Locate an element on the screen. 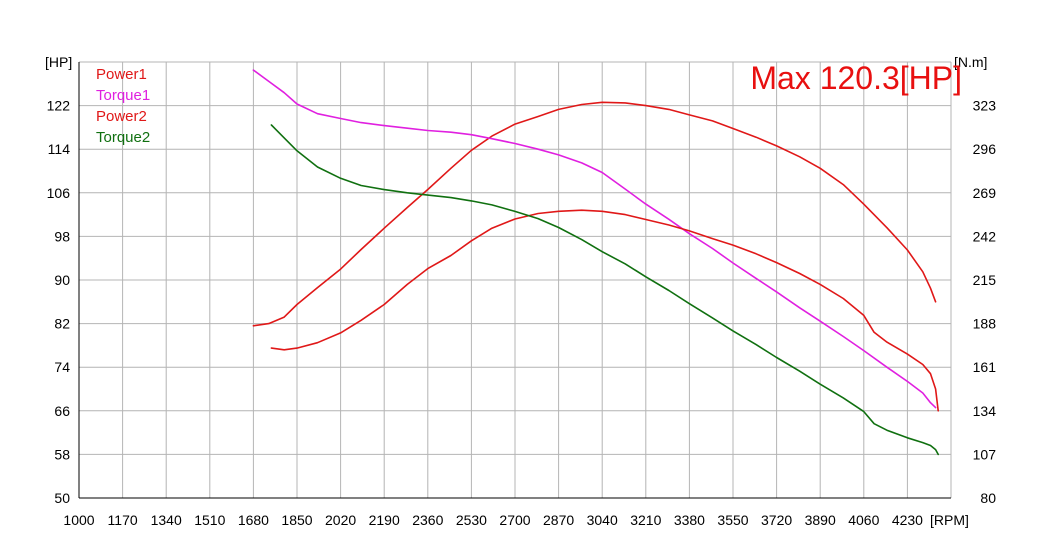 The width and height of the screenshot is (1062, 544). y-right-tick-label: 242 is located at coordinates (985, 236).